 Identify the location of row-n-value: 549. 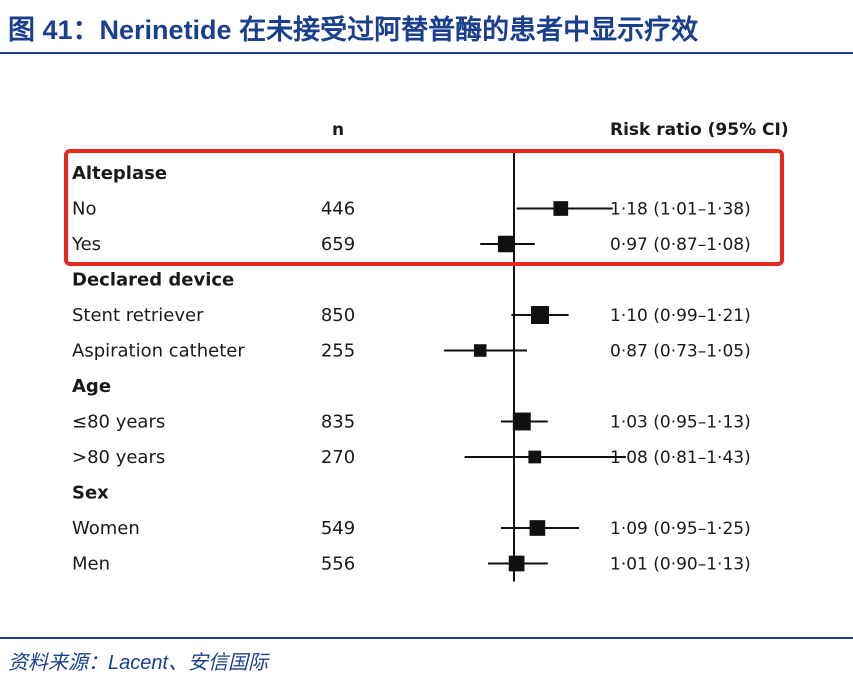
(338, 528).